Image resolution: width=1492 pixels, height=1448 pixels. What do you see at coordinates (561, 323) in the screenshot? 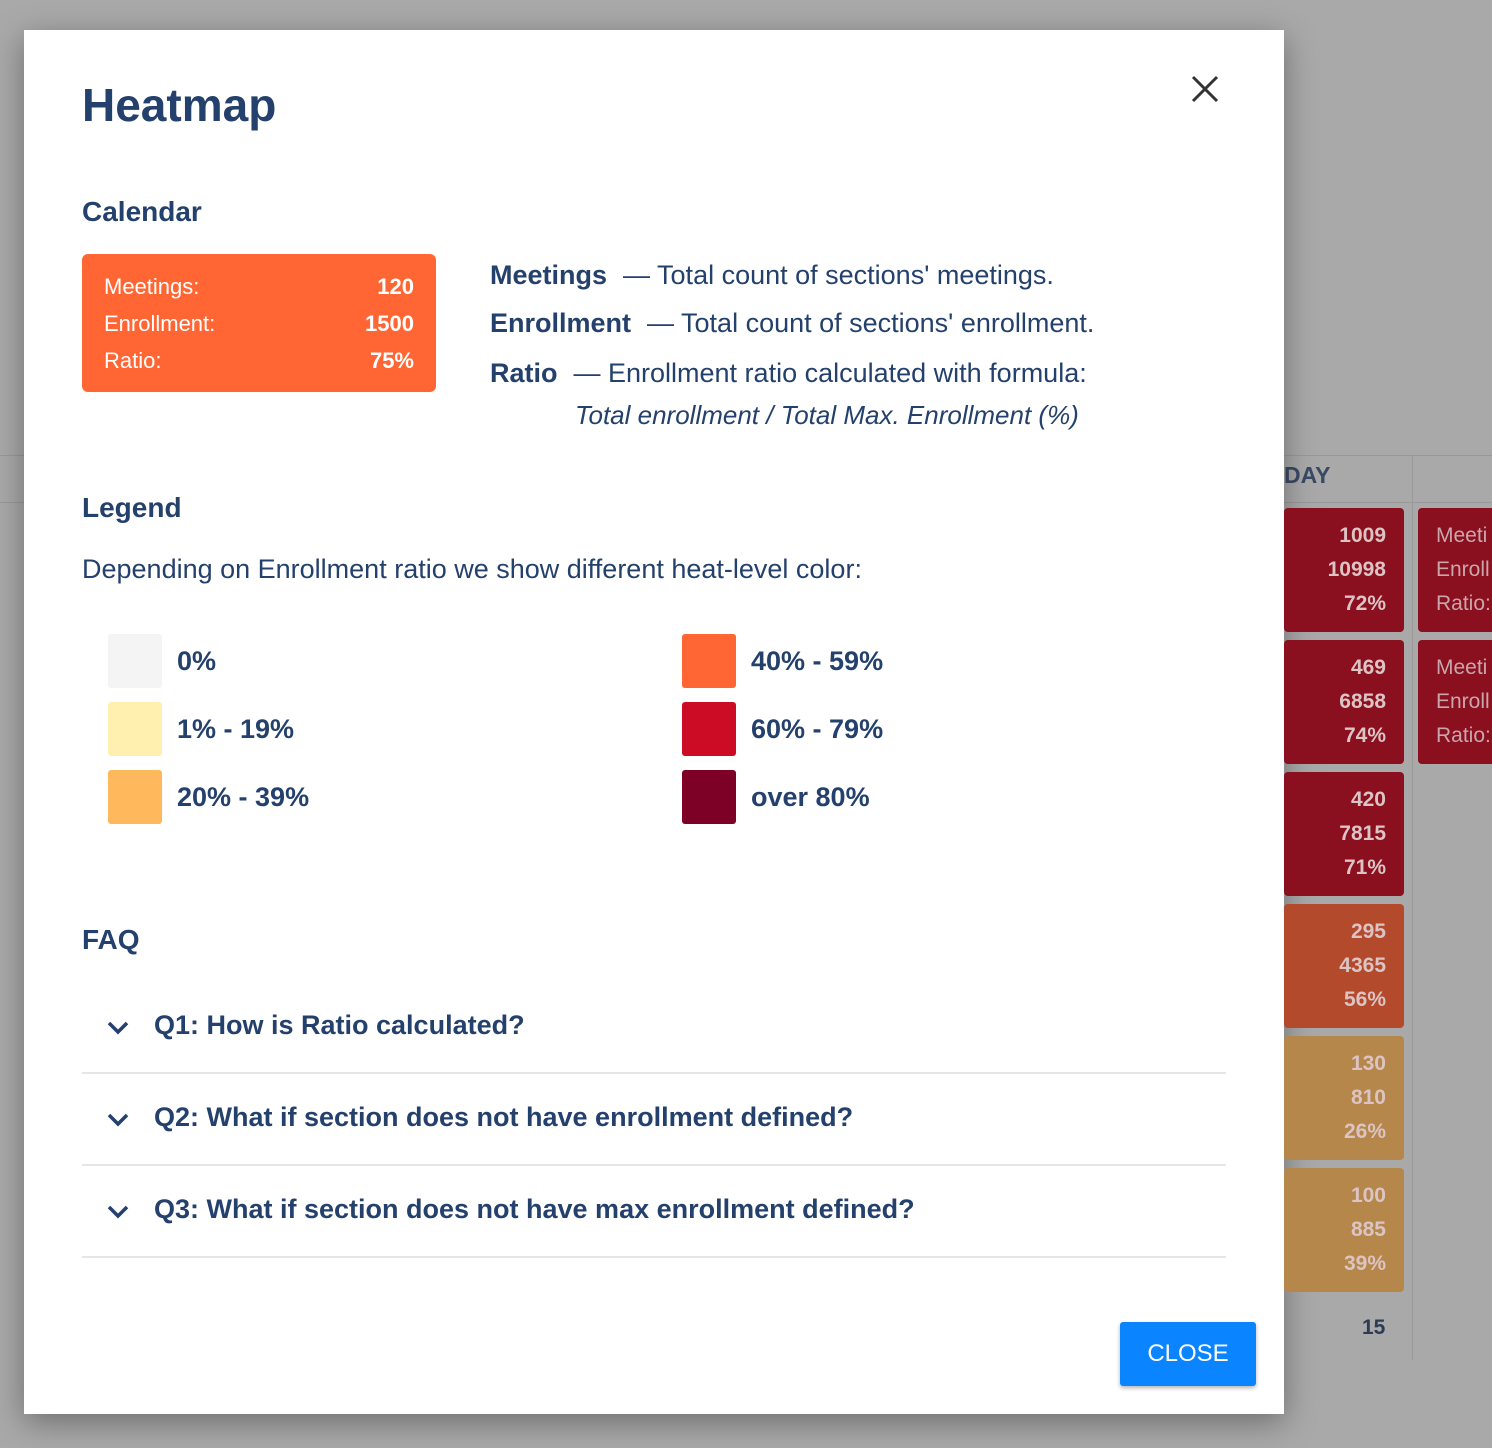
I see `definition-term: Enrollment` at bounding box center [561, 323].